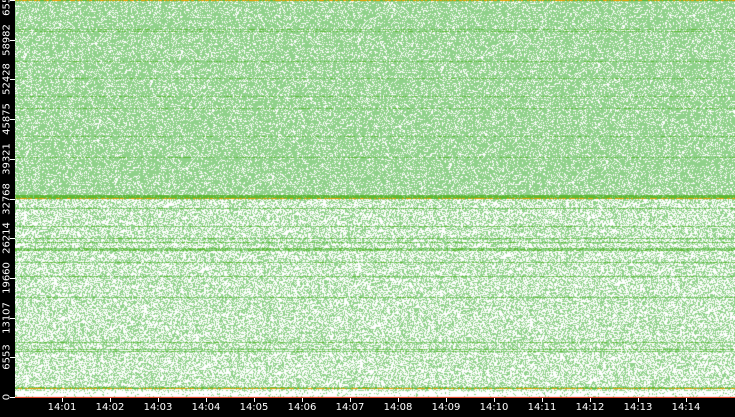 The image size is (735, 417). What do you see at coordinates (398, 407) in the screenshot?
I see `x-tick-label: 14:08` at bounding box center [398, 407].